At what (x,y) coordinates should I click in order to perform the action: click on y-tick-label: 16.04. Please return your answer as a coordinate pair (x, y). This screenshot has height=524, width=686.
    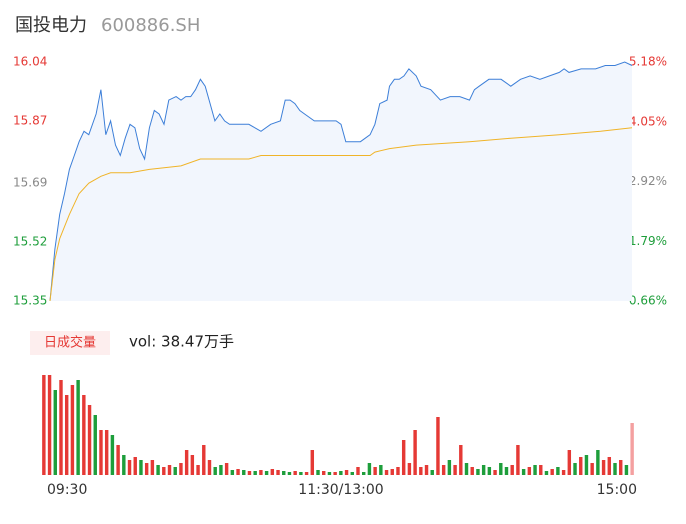
    Looking at the image, I should click on (30, 62).